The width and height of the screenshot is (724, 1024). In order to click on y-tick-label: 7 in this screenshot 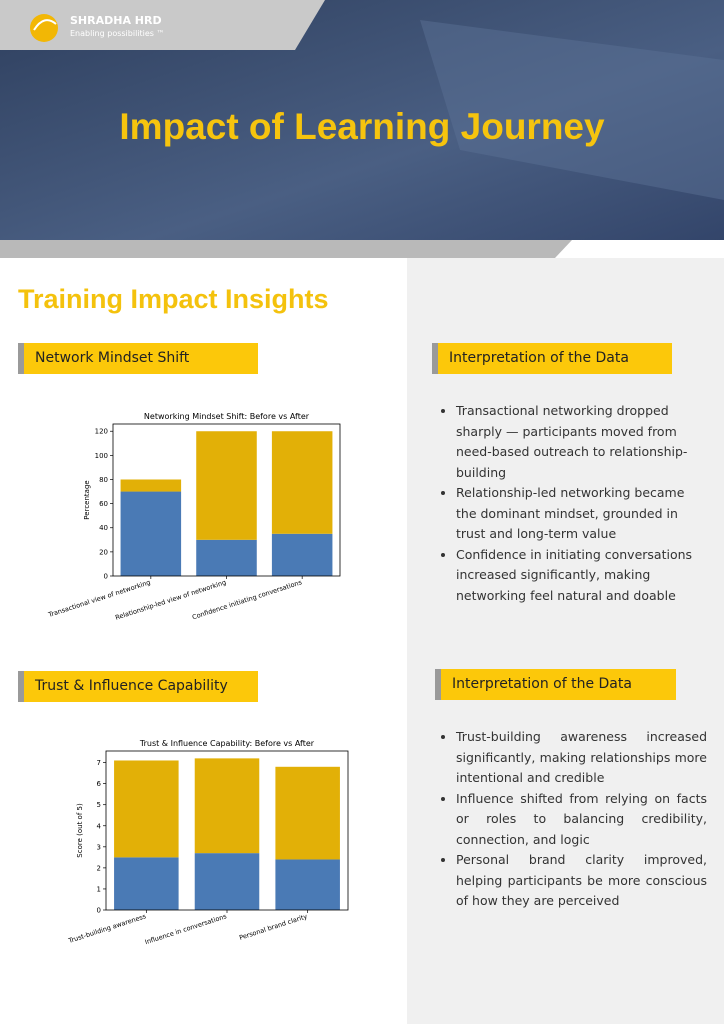, I will do `click(99, 763)`.